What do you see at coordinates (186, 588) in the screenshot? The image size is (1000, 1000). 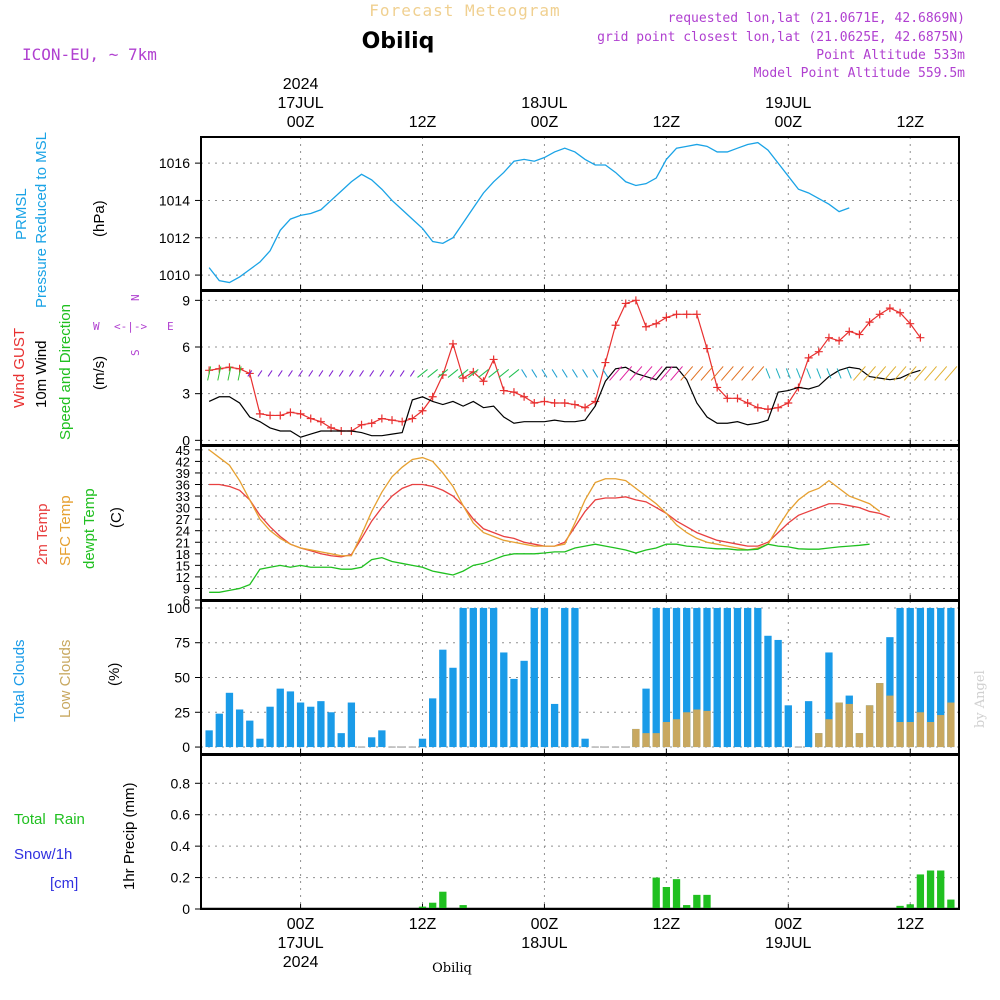 I see `y-tick-label: 9` at bounding box center [186, 588].